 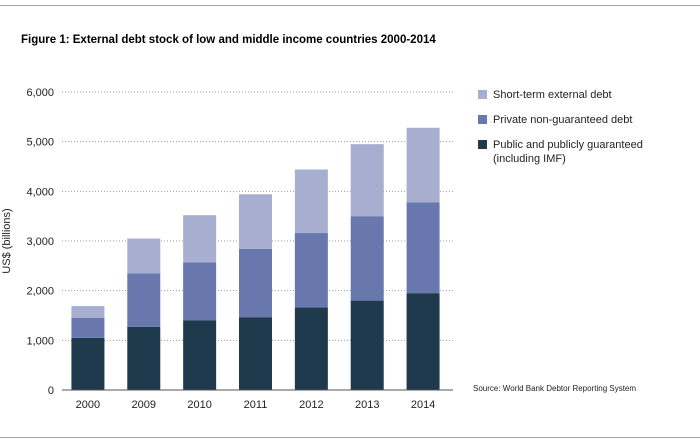 I want to click on x-tick-label: 2011, so click(x=256, y=405).